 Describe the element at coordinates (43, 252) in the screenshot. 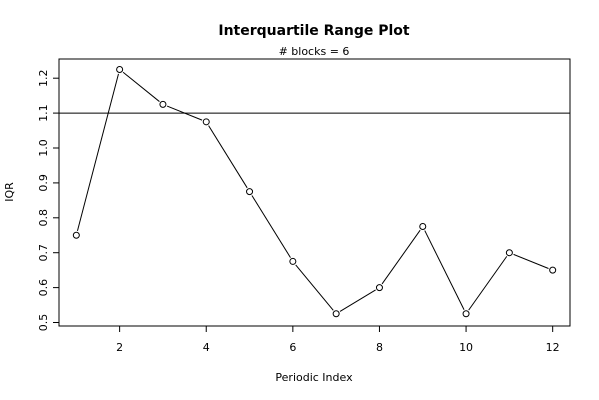

I see `y-tick-label: 0.7` at that location.